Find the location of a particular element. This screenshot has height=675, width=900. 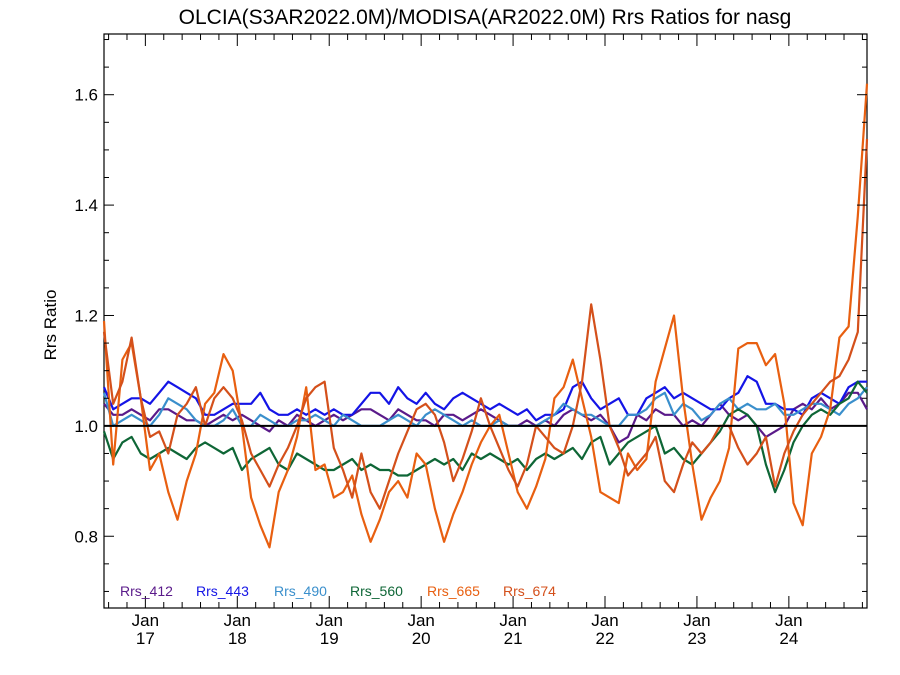

y-axis-label: Rrs Ratio is located at coordinates (50, 325).